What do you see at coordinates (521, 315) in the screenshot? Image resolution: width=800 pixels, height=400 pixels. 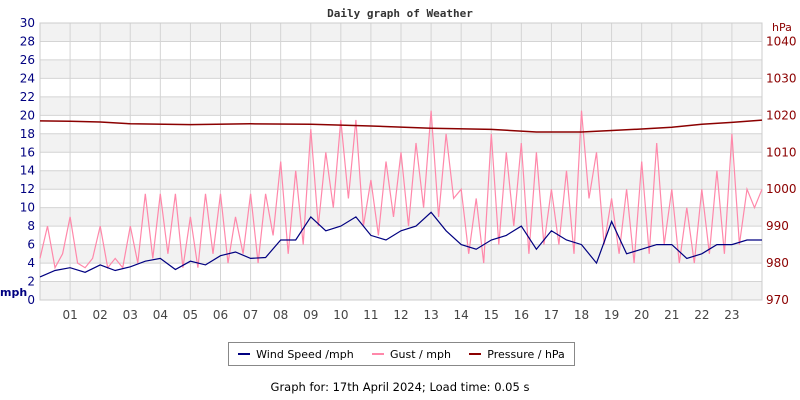 I see `x-tick-label: 16` at bounding box center [521, 315].